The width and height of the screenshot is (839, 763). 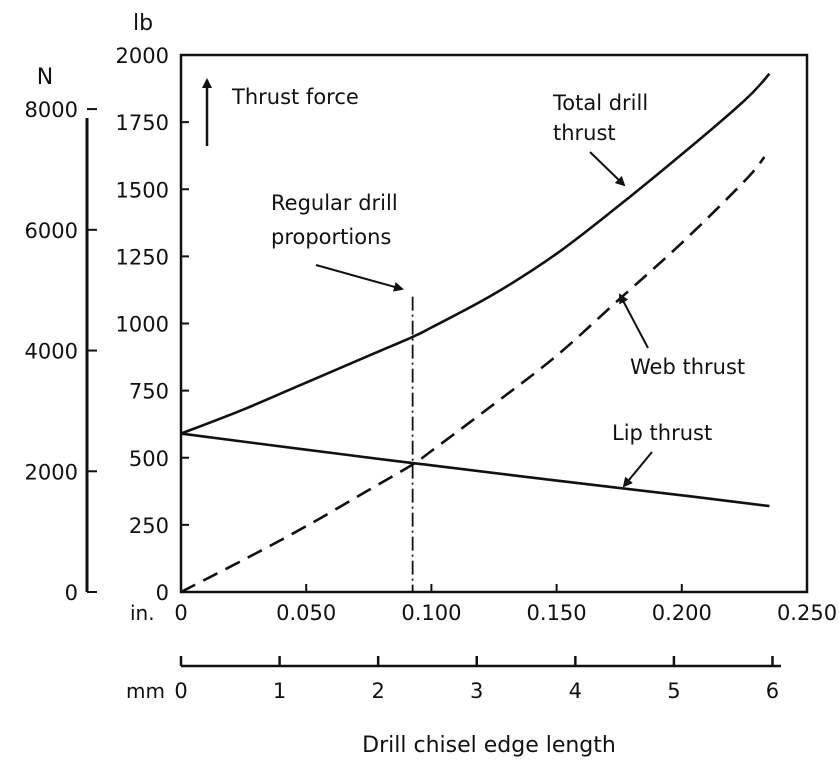 I want to click on regular-drill-label-line2: proportions, so click(x=331, y=237).